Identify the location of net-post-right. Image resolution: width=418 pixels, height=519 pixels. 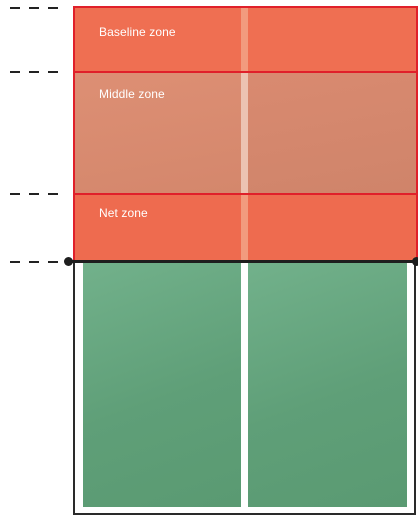
(415, 261).